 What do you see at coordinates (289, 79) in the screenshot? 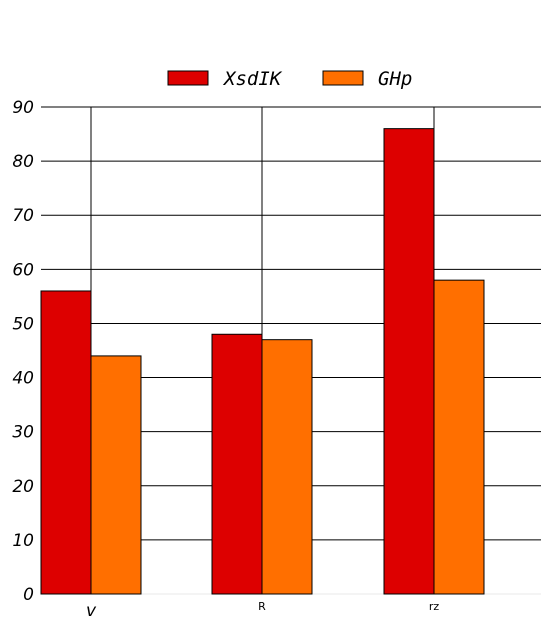
I see `legend: XsdIK GHp` at bounding box center [289, 79].